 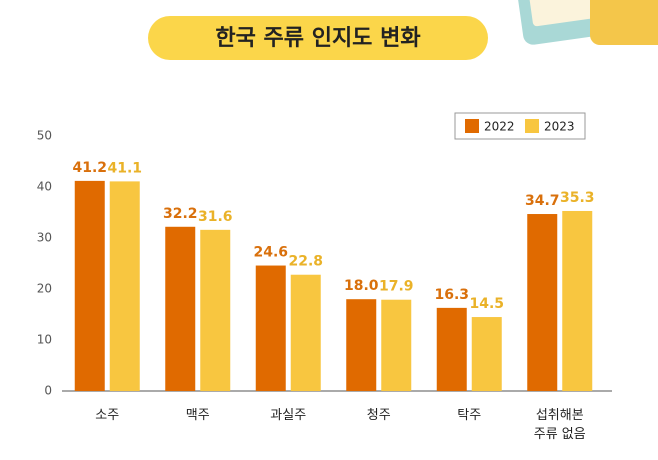 I want to click on x-tick-label: 탁주, so click(x=469, y=415).